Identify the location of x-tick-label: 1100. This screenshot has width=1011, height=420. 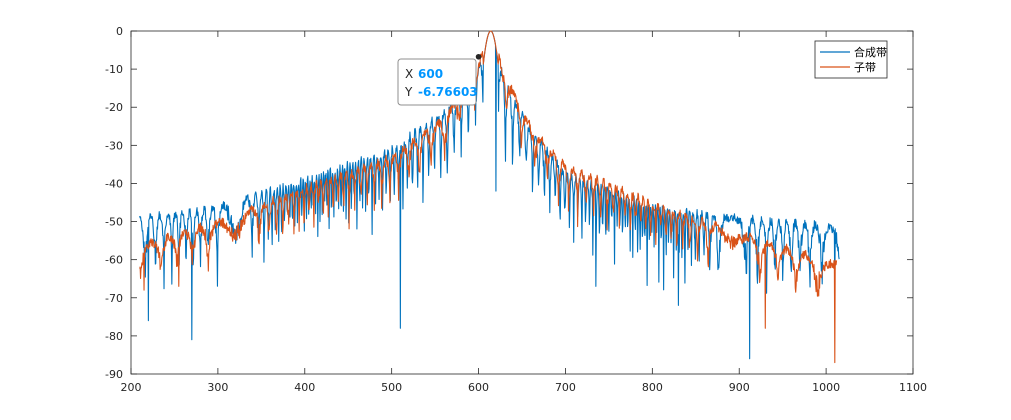
(913, 387).